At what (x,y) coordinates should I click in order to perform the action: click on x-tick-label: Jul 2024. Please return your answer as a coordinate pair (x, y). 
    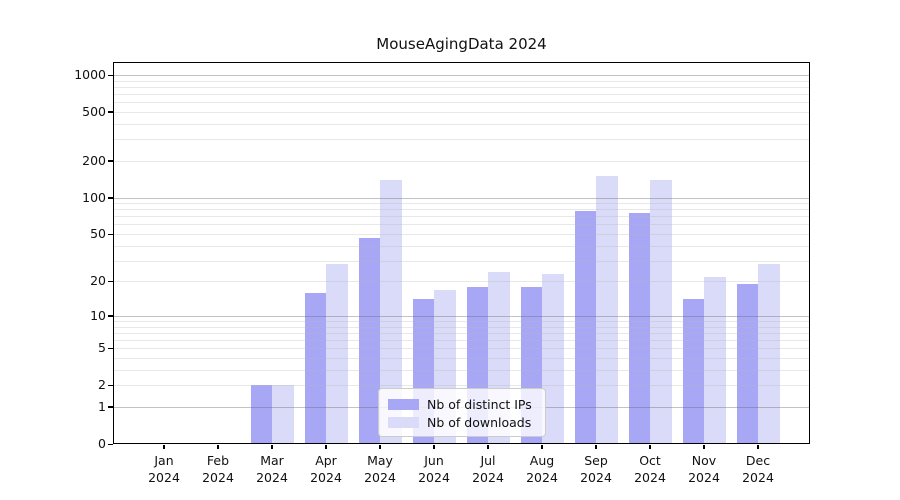
    Looking at the image, I should click on (488, 469).